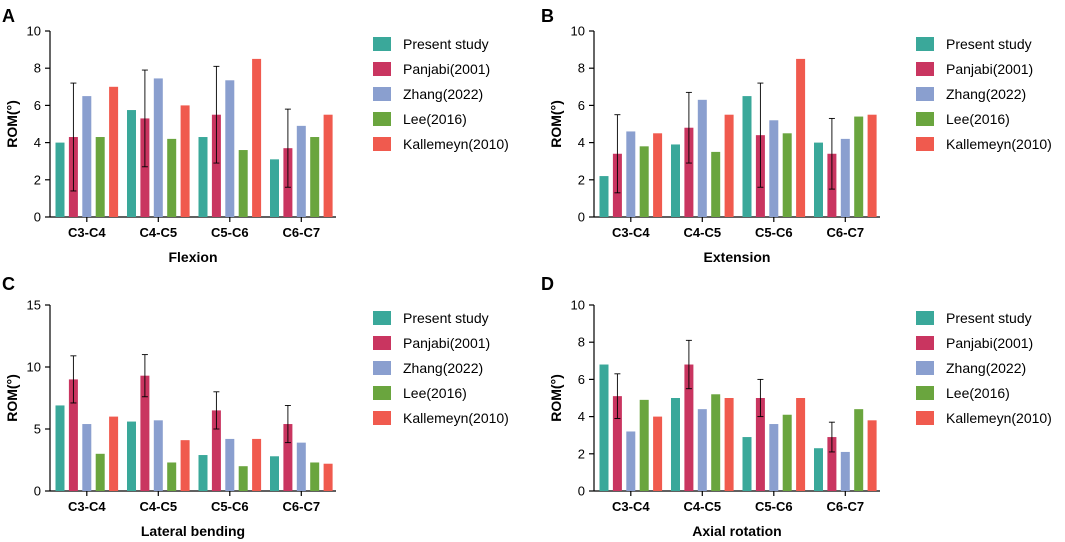 The height and width of the screenshot is (542, 1065). Describe the element at coordinates (581, 416) in the screenshot. I see `y-tick-label: 4` at that location.